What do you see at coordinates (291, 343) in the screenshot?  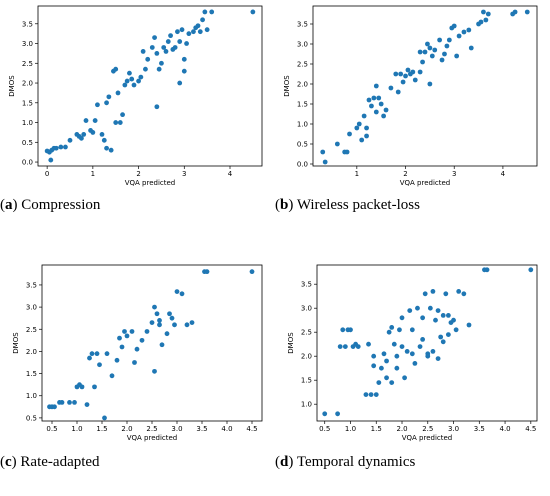 I see `y-axis-label-d: DMOS` at bounding box center [291, 343].